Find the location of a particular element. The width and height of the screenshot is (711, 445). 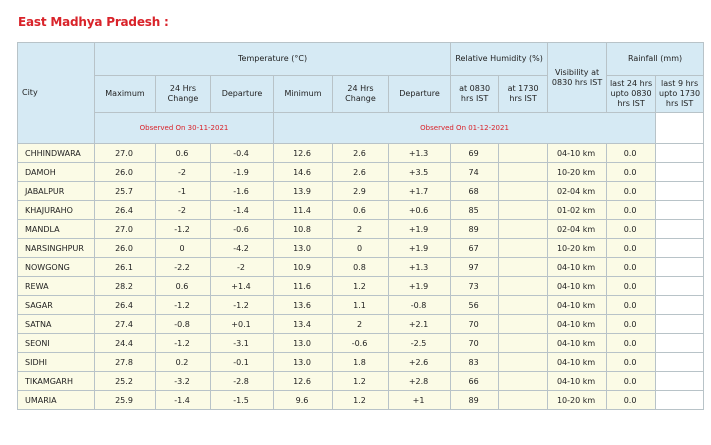

table-row: SATNA 27.4 -0.8 +0.1 13.4 2 +2.1 70 04-10 km 0.0 is located at coordinates (361, 324).